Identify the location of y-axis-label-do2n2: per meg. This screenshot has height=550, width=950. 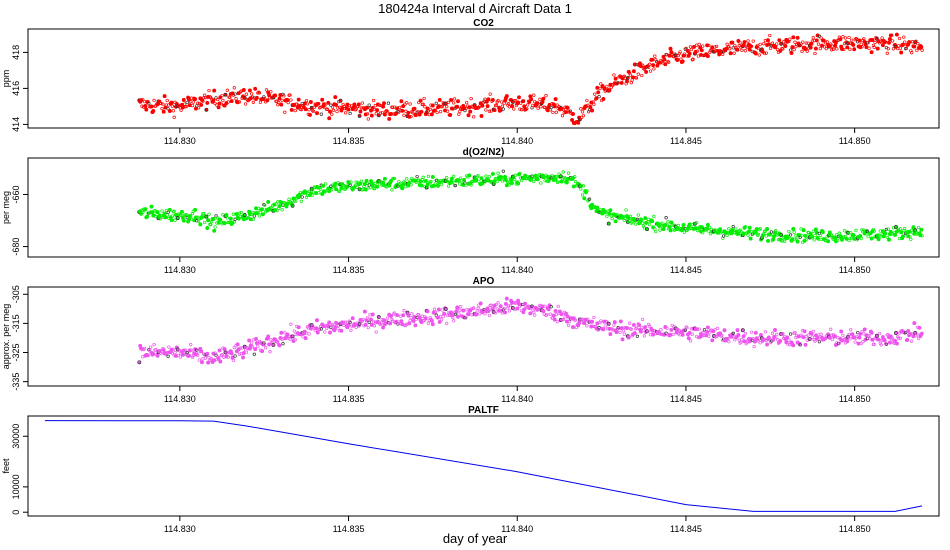
(6, 207).